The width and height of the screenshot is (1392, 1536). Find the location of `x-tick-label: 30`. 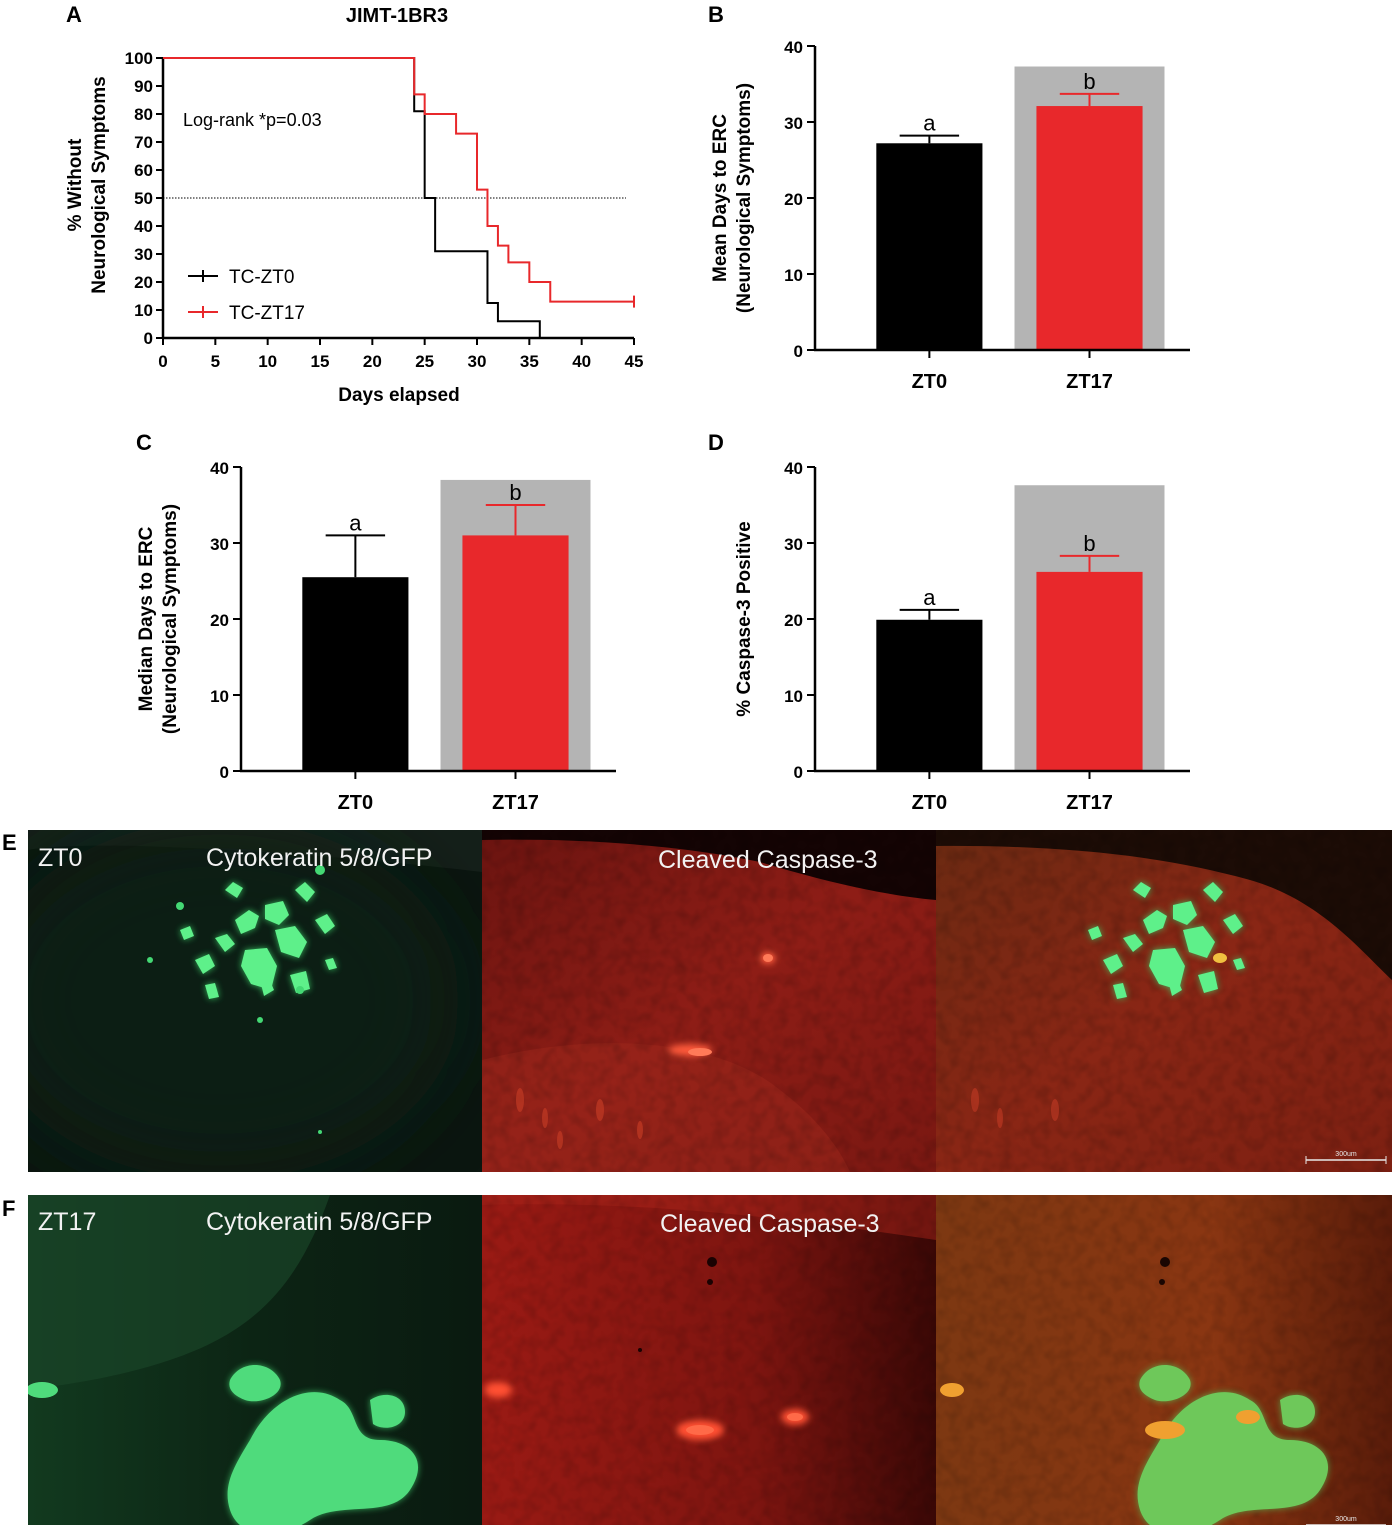

x-tick-label: 30 is located at coordinates (477, 361).